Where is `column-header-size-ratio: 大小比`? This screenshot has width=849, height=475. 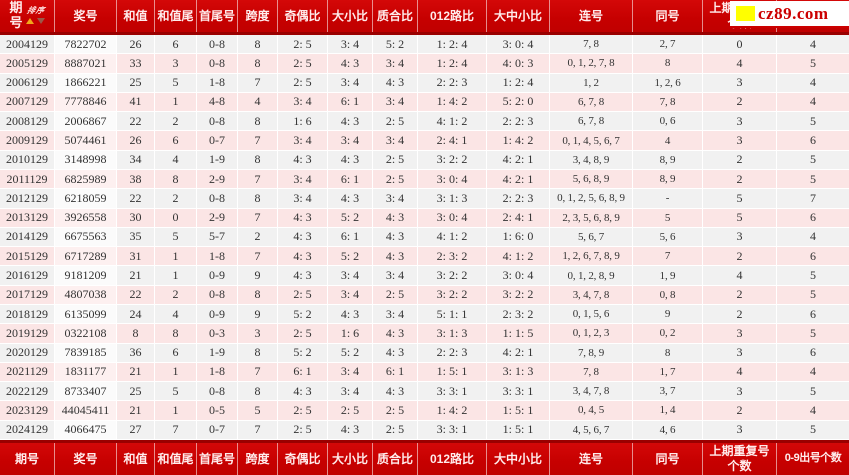 column-header-size-ratio: 大小比 is located at coordinates (350, 16).